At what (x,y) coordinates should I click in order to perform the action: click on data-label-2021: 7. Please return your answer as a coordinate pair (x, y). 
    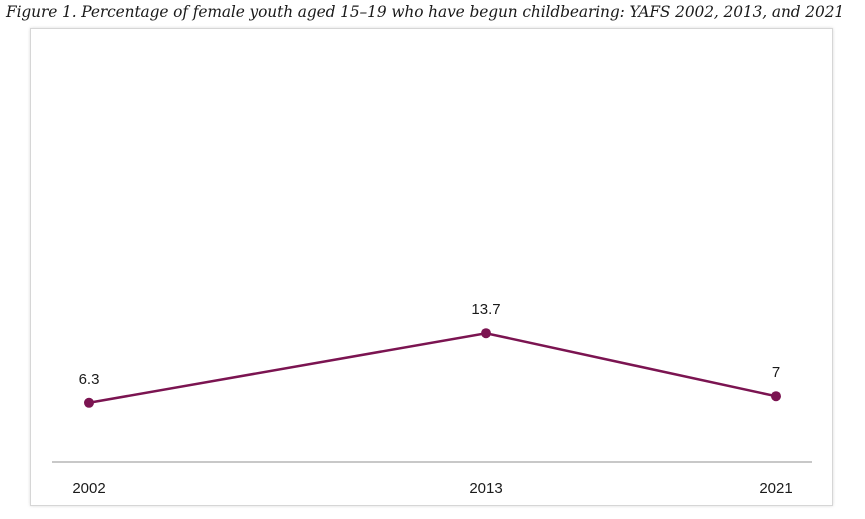
    Looking at the image, I should click on (776, 372).